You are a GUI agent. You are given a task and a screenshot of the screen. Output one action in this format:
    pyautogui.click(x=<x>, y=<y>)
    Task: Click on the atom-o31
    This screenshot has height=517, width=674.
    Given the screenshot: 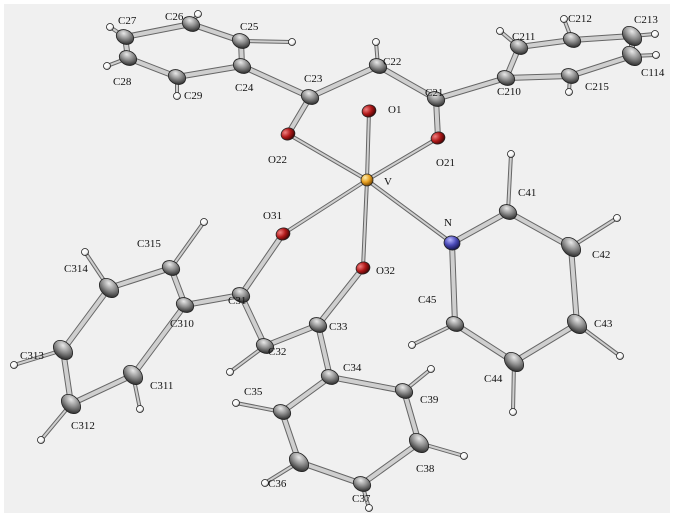 What is the action you would take?
    pyautogui.click(x=283, y=234)
    